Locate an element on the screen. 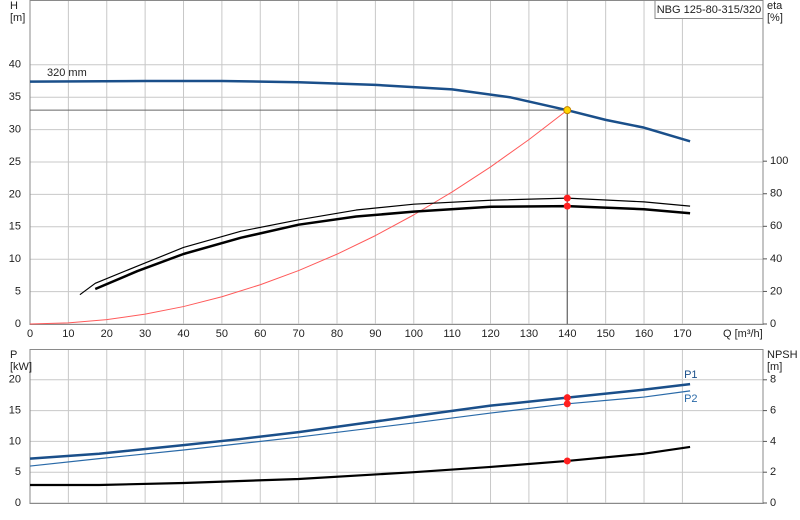 This screenshot has width=800, height=520. y-tick-label: 30 is located at coordinates (15, 130).